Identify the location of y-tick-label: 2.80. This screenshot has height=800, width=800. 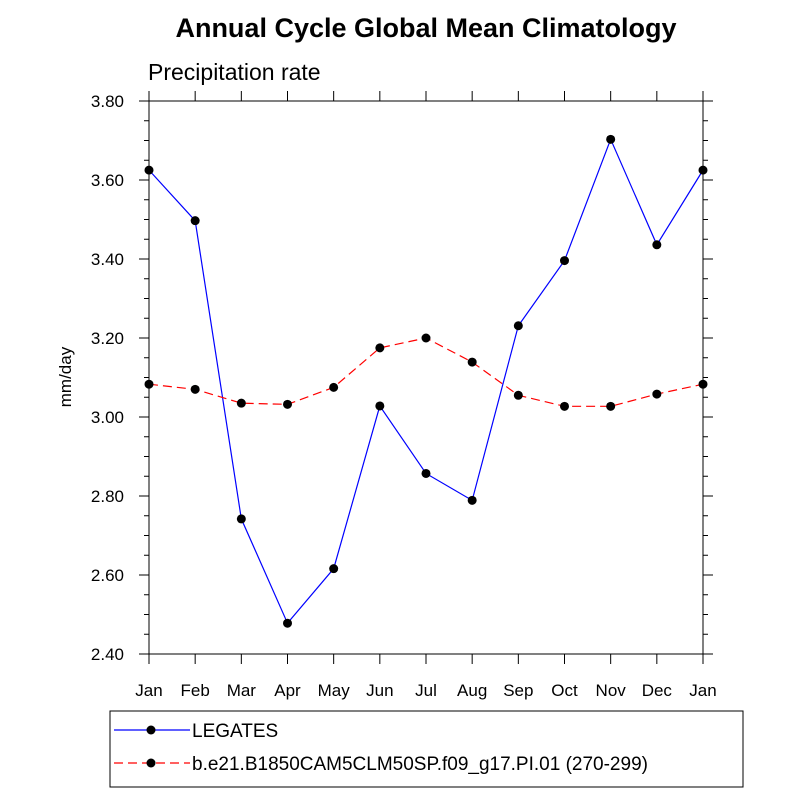
(107, 496).